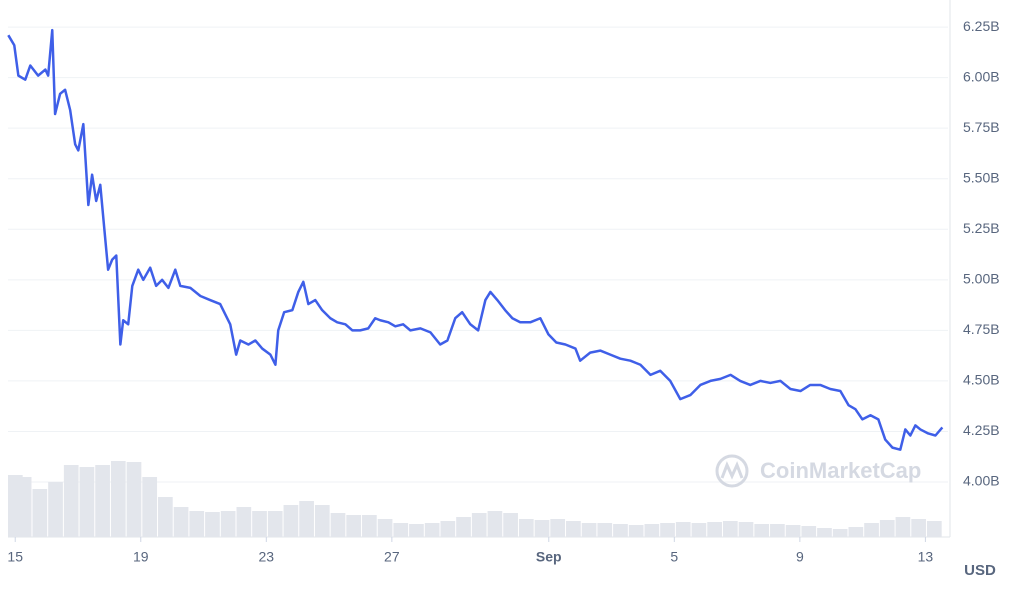 The image size is (1024, 600). Describe the element at coordinates (980, 570) in the screenshot. I see `currency-label: USD` at that location.